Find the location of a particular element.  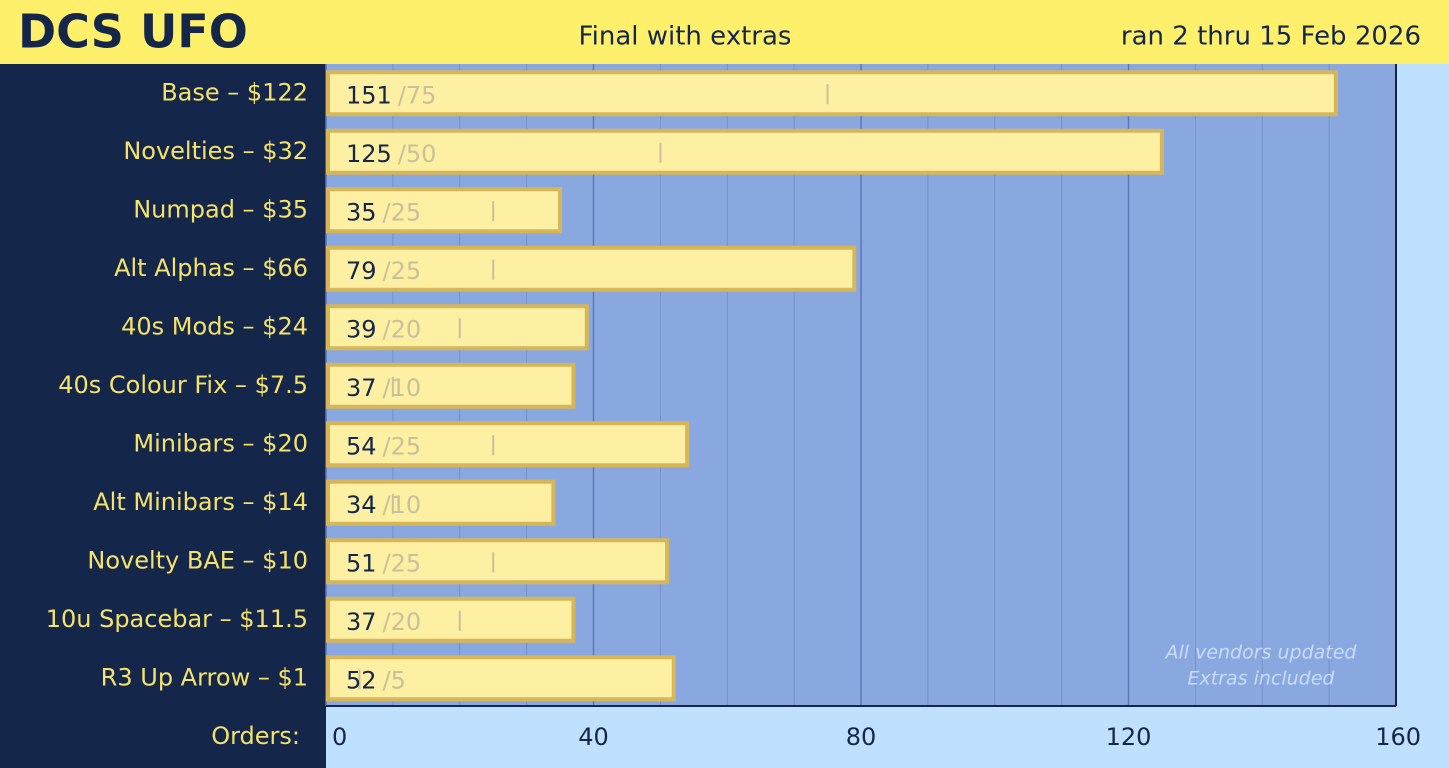

value-label: 39 is located at coordinates (361, 329).